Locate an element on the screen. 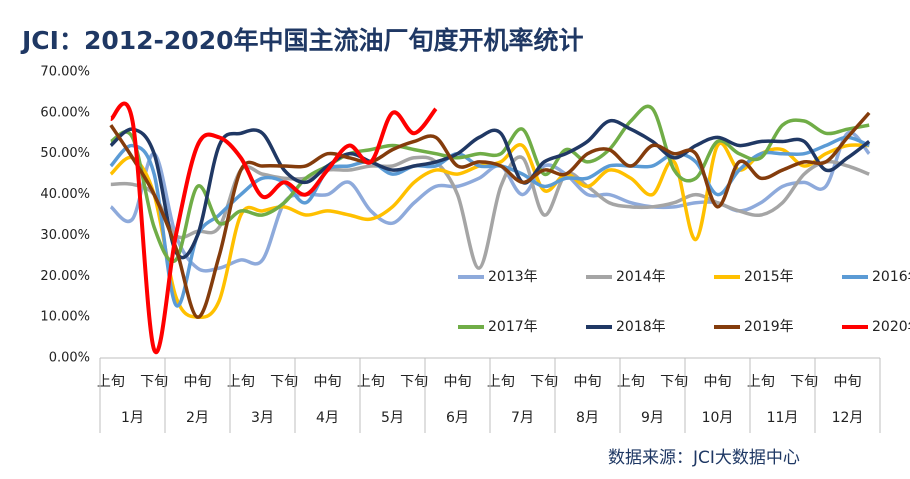 The height and width of the screenshot is (479, 910). group-label: 2月 is located at coordinates (197, 418).